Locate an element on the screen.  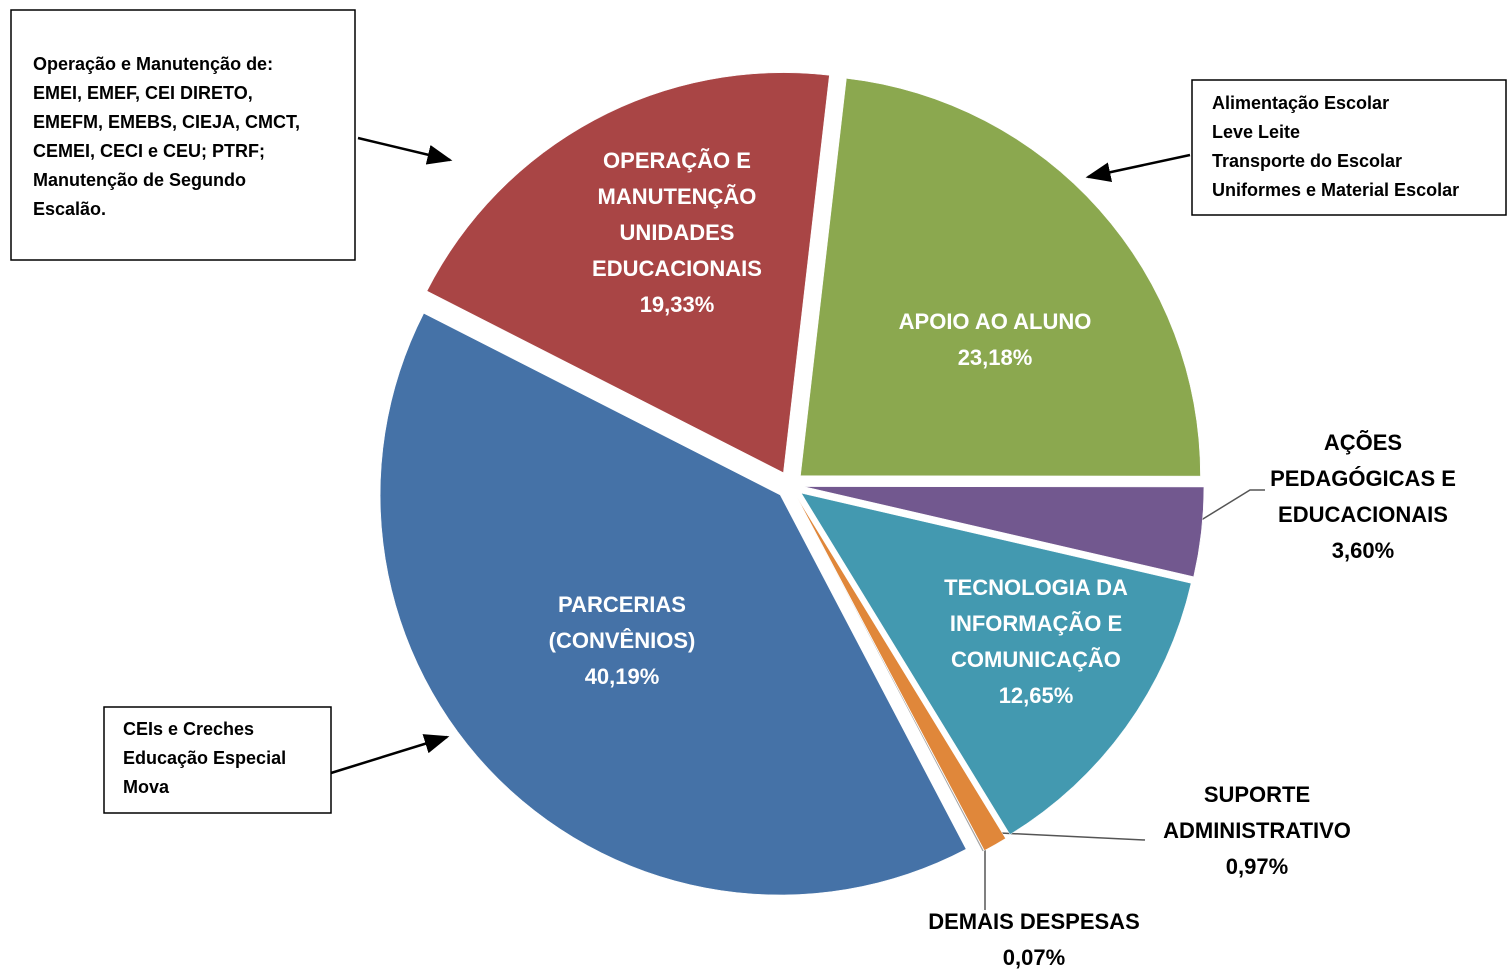
slice-label: DEMAIS DESPESAS 0,07% is located at coordinates (1034, 940).